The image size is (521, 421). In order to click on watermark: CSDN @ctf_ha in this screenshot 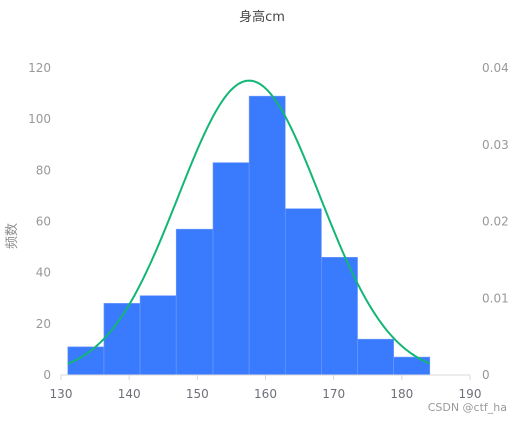, I will do `click(467, 407)`.